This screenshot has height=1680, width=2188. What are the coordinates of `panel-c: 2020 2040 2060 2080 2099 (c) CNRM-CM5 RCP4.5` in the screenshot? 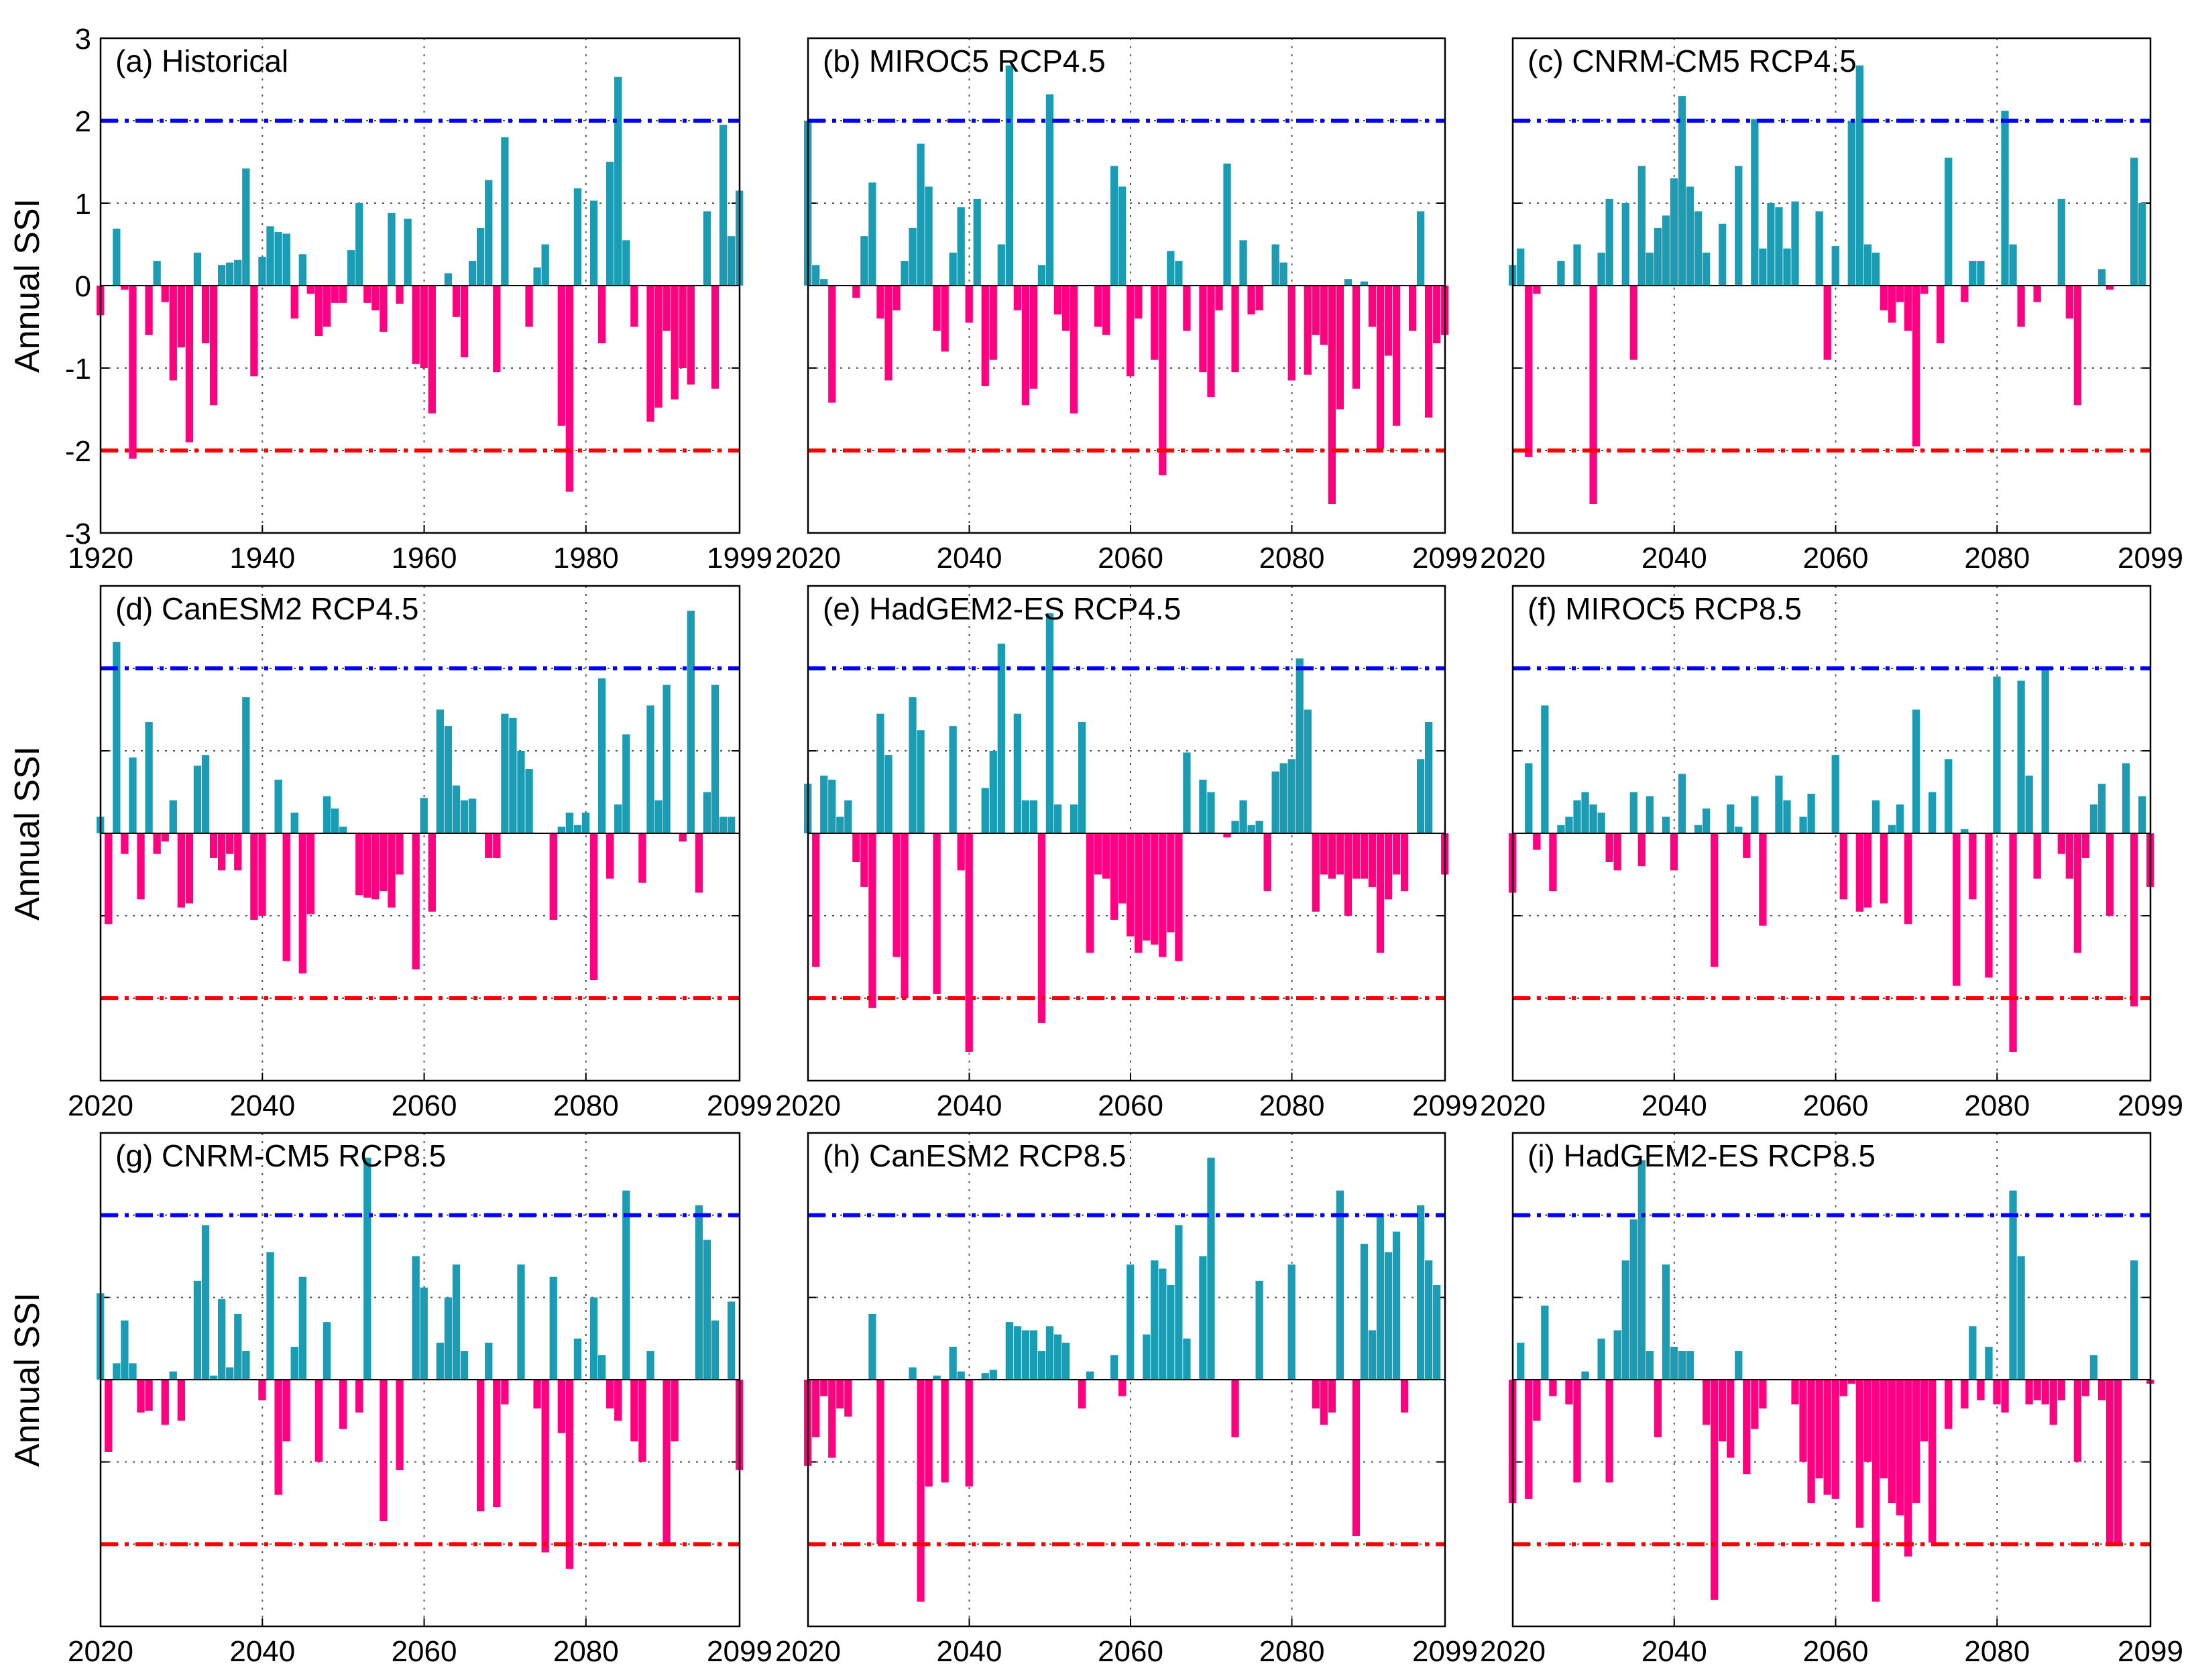 It's located at (1831, 306).